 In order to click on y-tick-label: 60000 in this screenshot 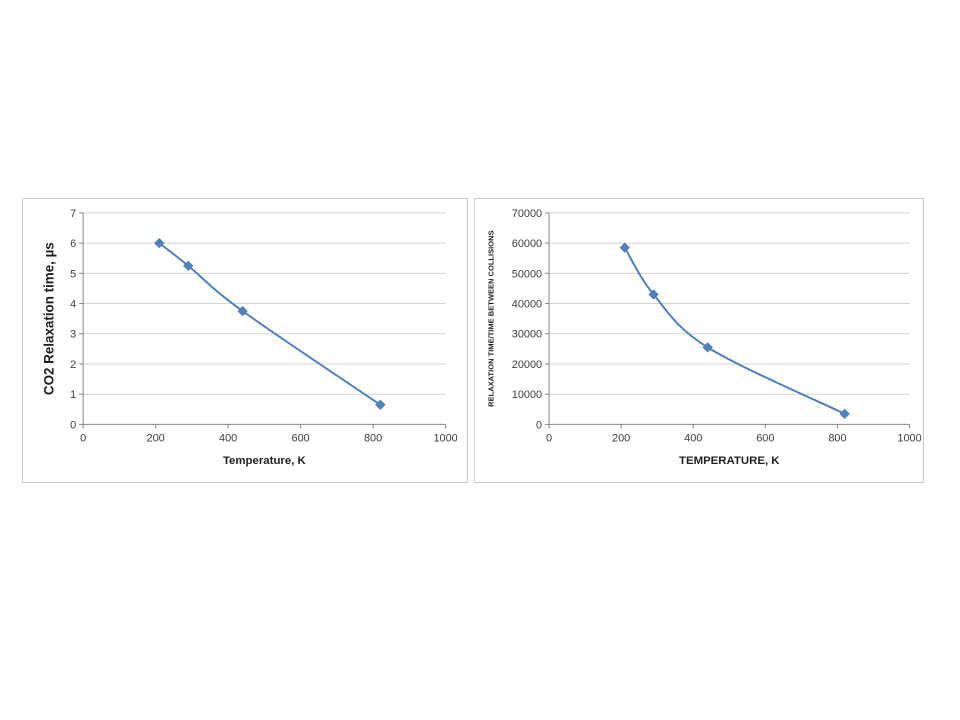, I will do `click(527, 244)`.